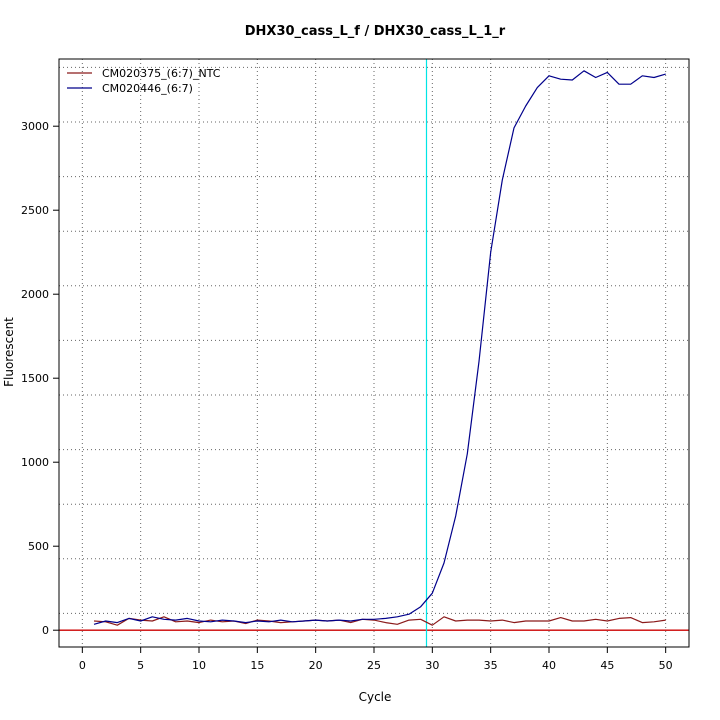  I want to click on legend-label-2: CM020446_(6:7), so click(147, 88).